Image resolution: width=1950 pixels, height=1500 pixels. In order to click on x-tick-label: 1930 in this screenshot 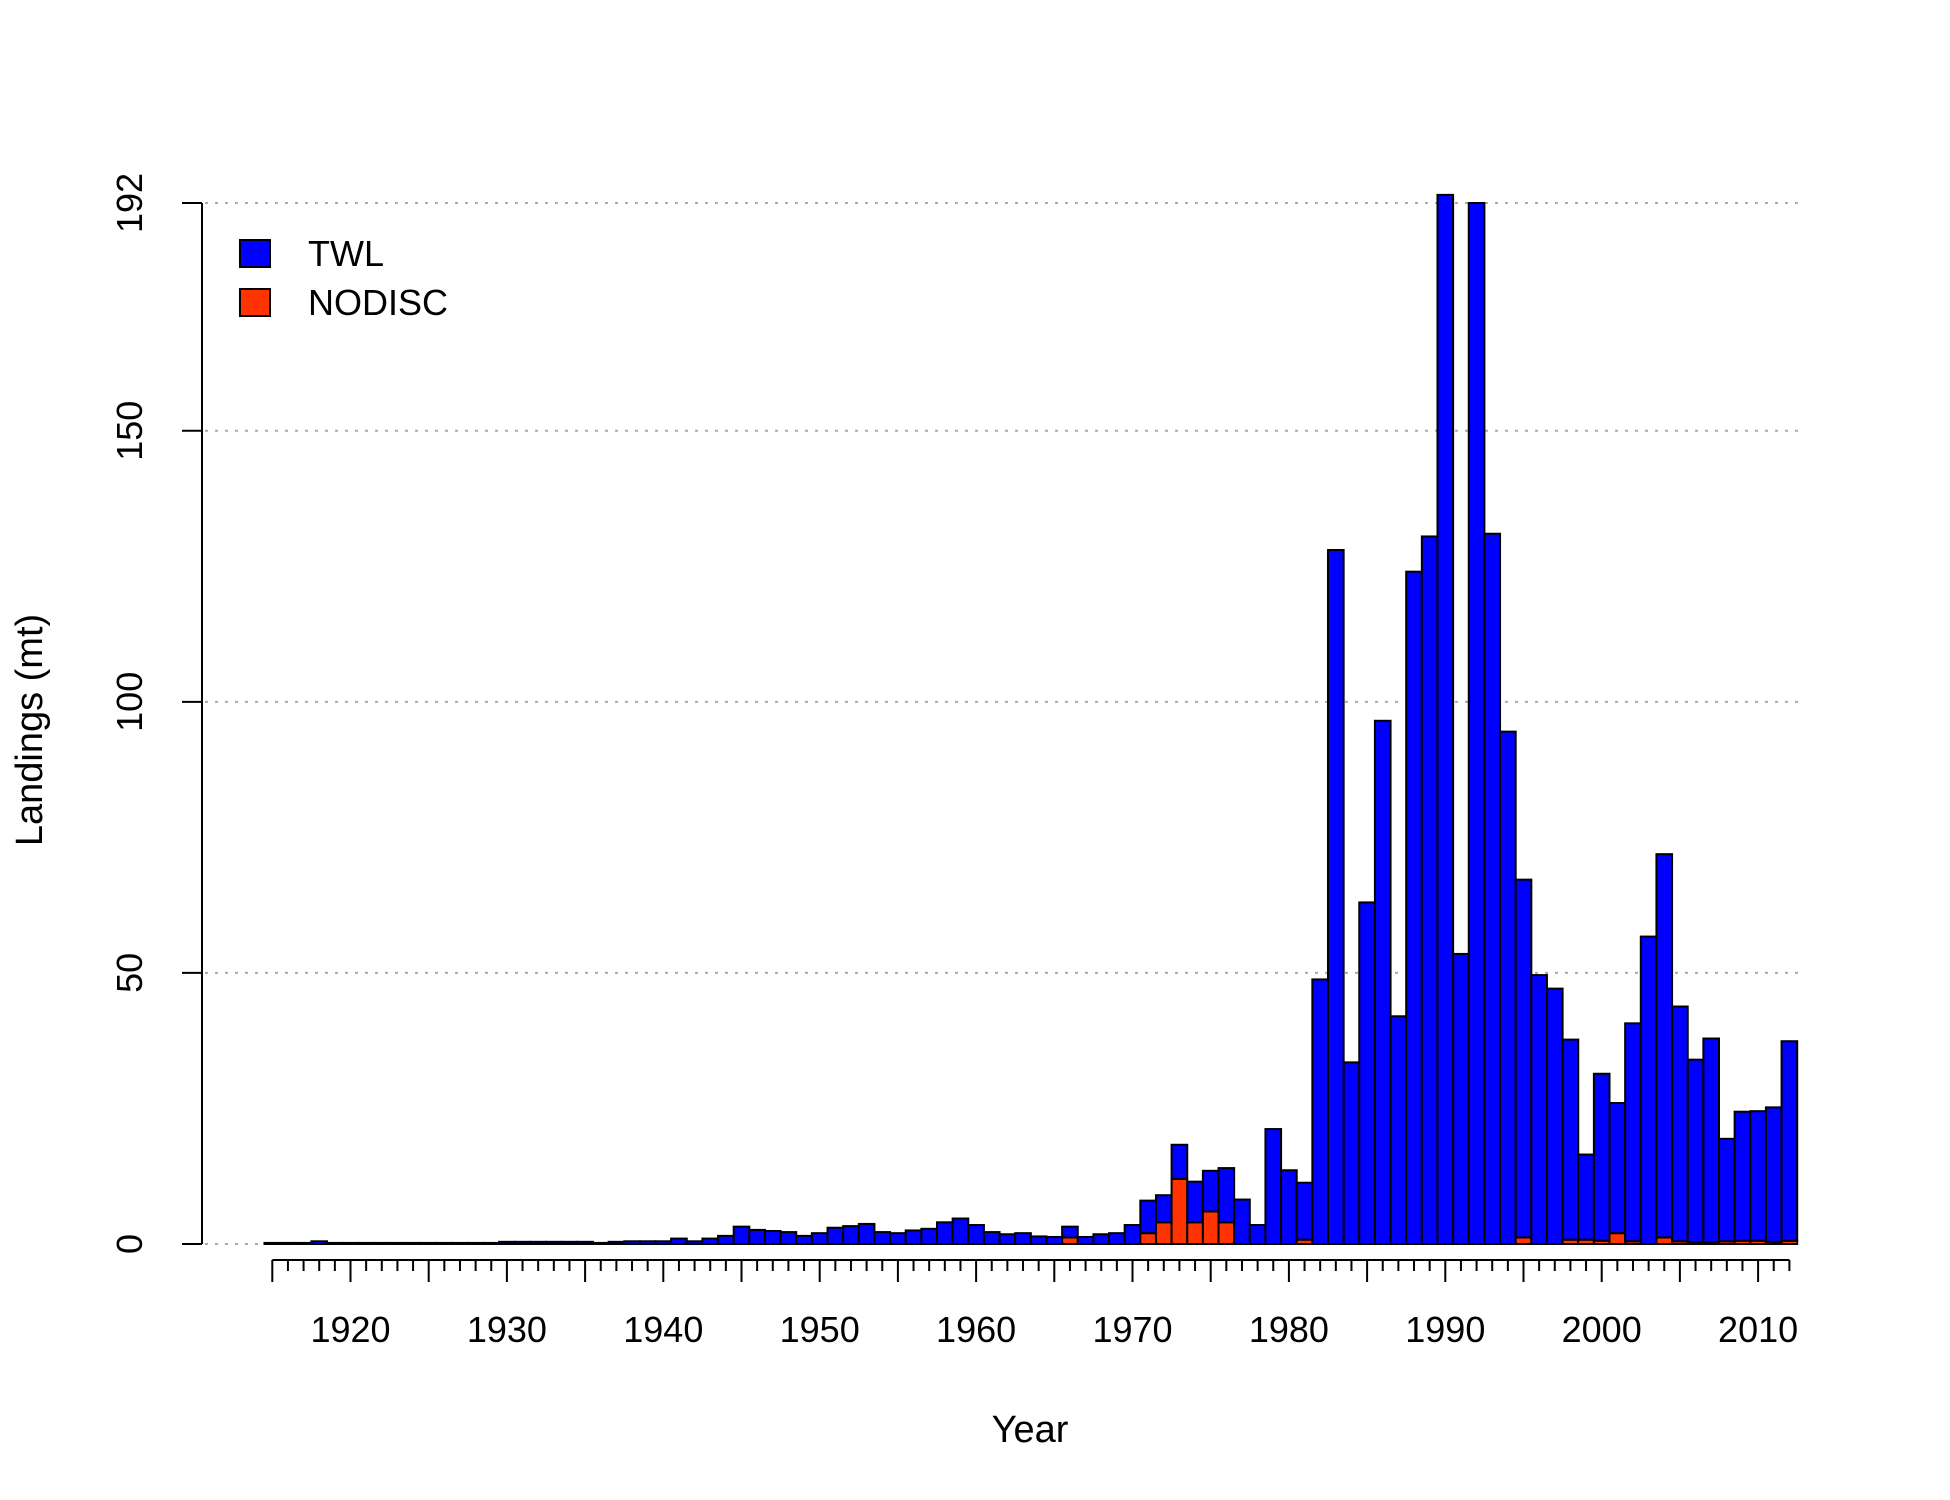, I will do `click(507, 1329)`.